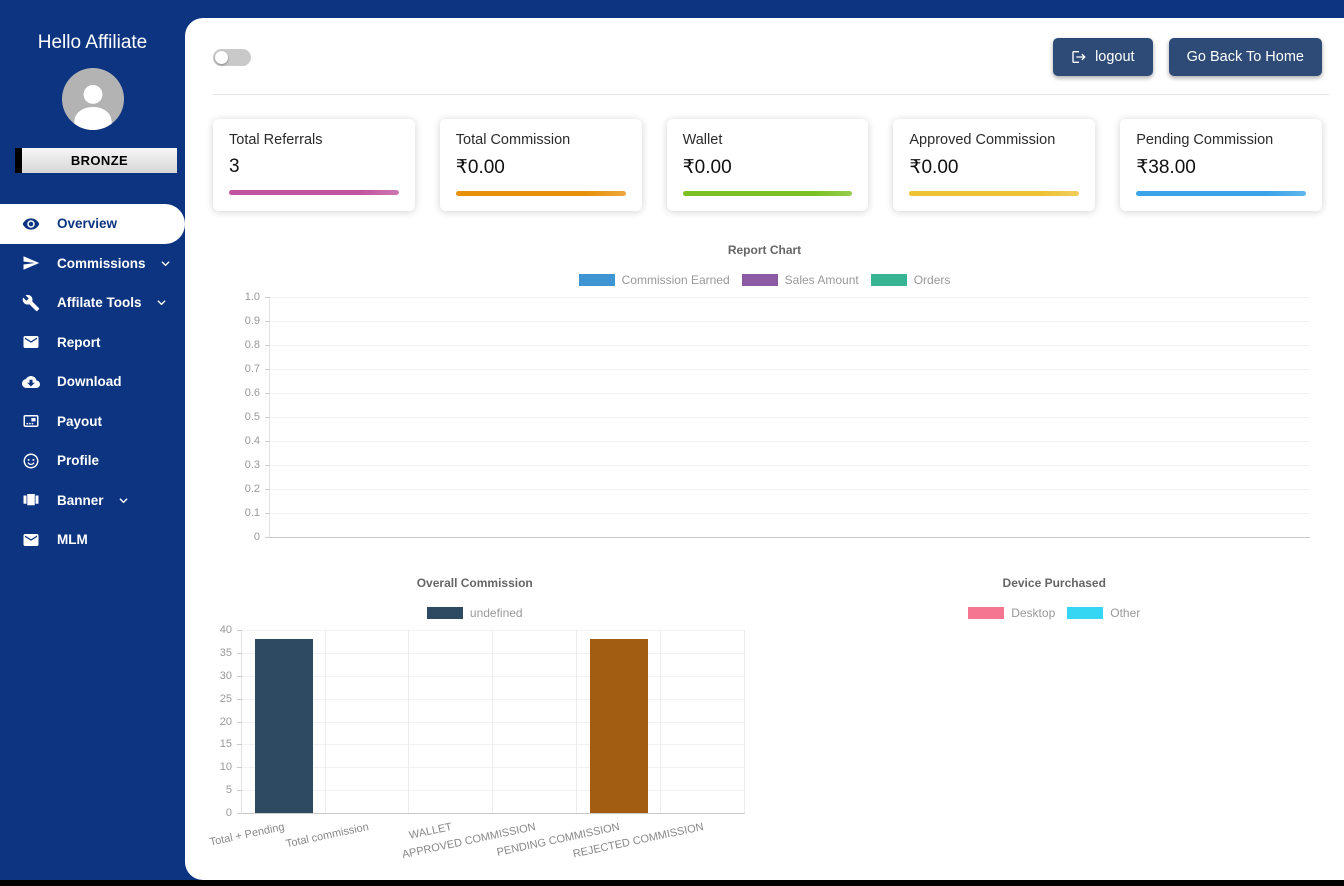  Describe the element at coordinates (92, 264) in the screenshot. I see `sidebar-item-commissions: Commissions` at that location.